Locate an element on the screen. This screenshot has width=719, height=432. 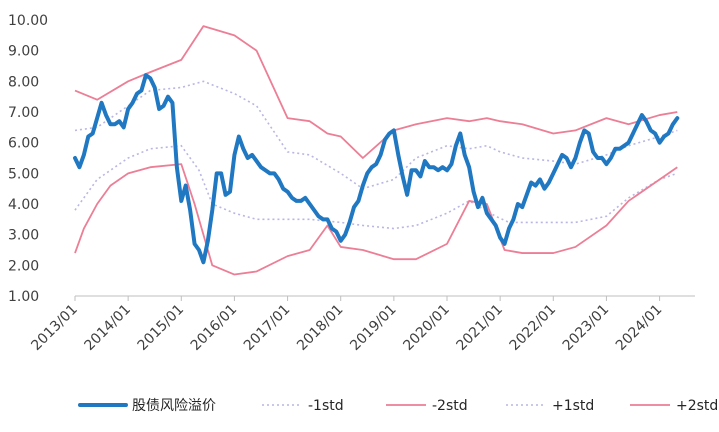
x-tick-label: 2022/01 is located at coordinates (533, 328).